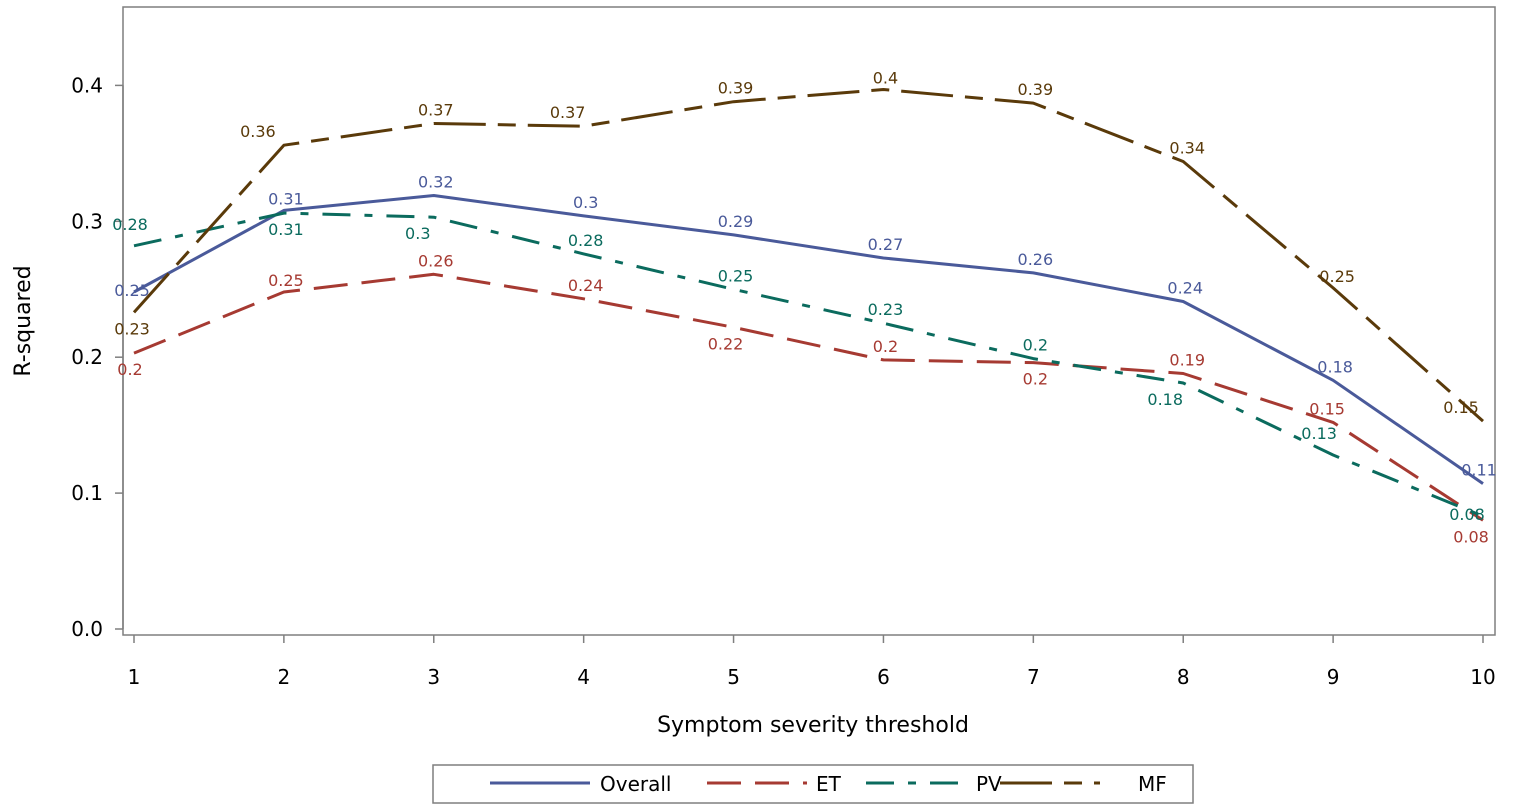 Image resolution: width=1515 pixels, height=805 pixels. What do you see at coordinates (87, 221) in the screenshot?
I see `y-tick-label: 0.3` at bounding box center [87, 221].